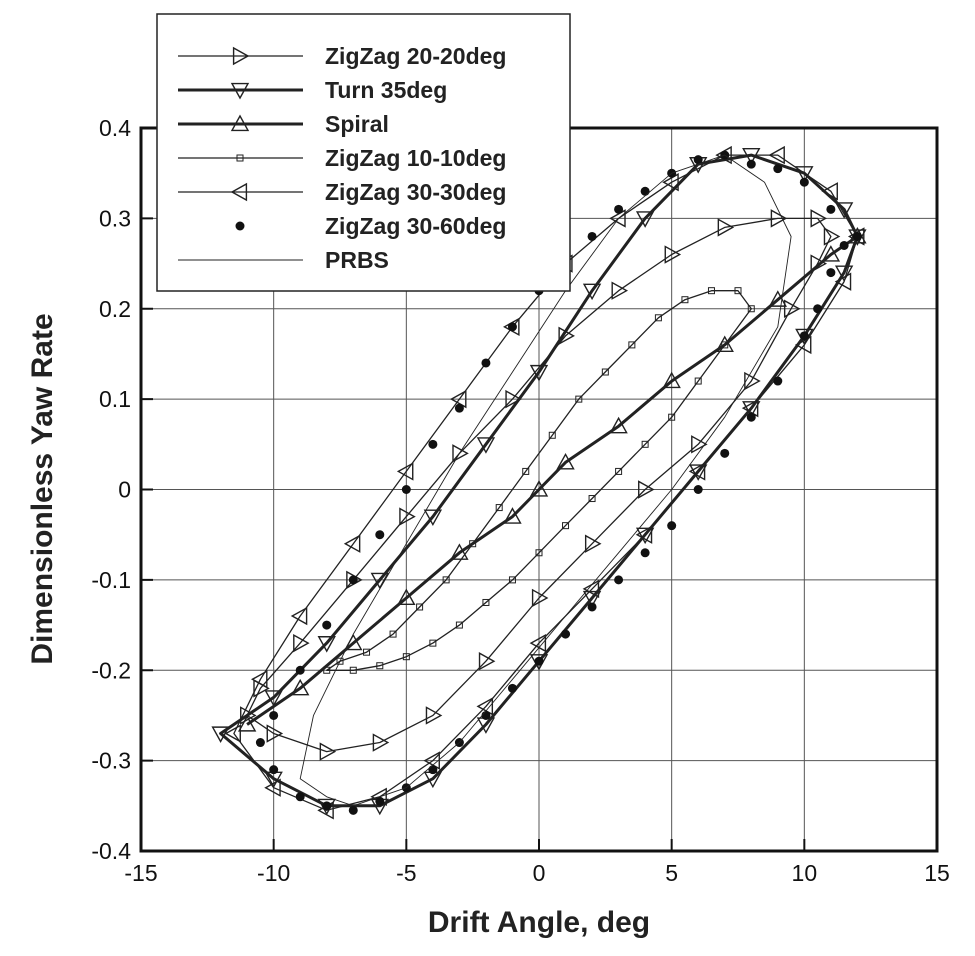 This screenshot has height=956, width=975. I want to click on legend-item-zigzag-20-20deg: ZigZag 20-20deg, so click(342, 56).